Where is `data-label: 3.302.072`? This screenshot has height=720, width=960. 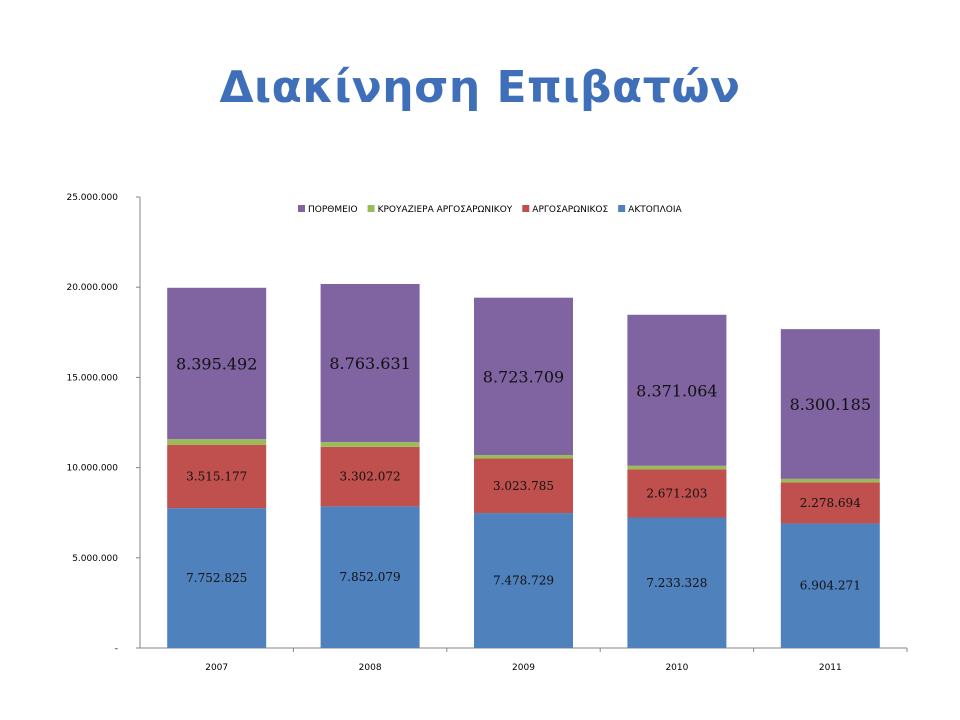 data-label: 3.302.072 is located at coordinates (370, 477).